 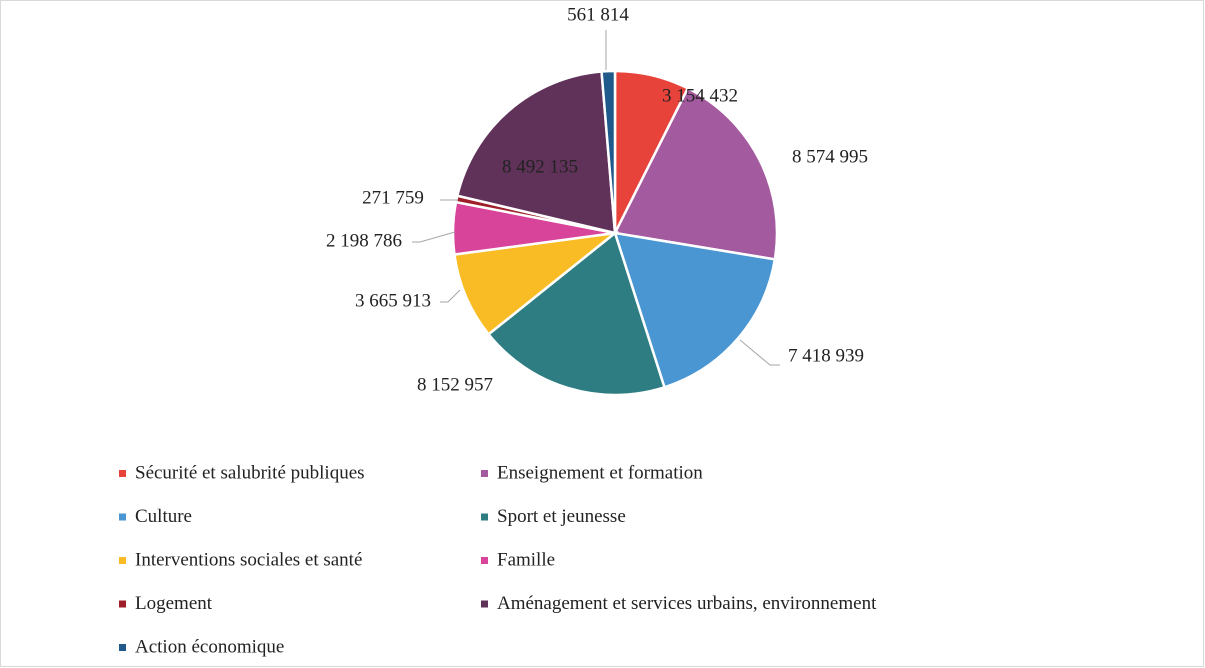 What do you see at coordinates (393, 197) in the screenshot?
I see `data-label: 271 759` at bounding box center [393, 197].